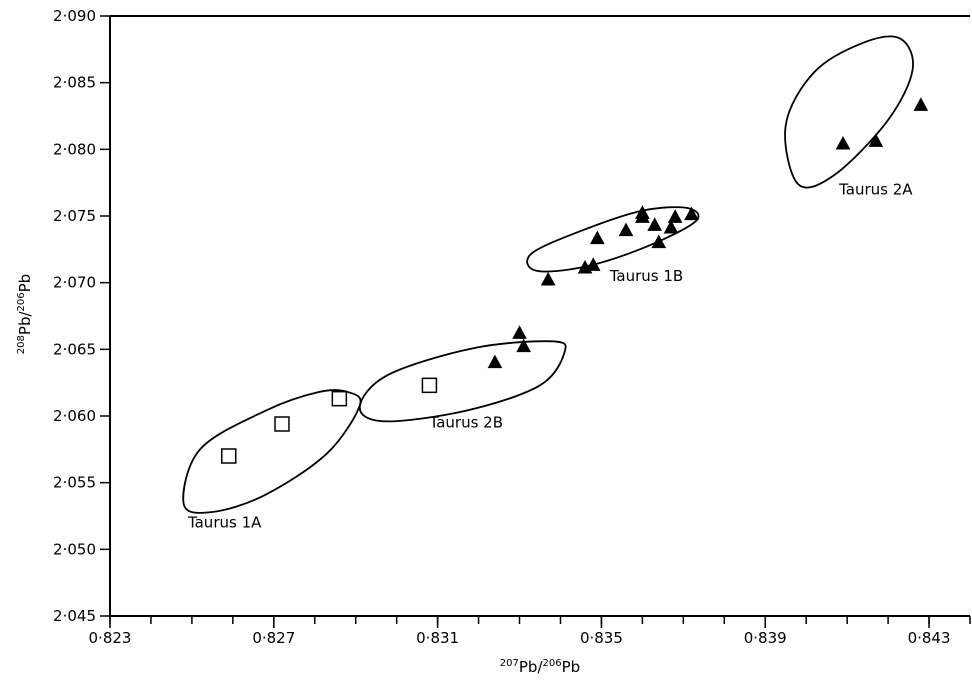 Image resolution: width=972 pixels, height=684 pixels. Describe the element at coordinates (74, 416) in the screenshot. I see `y-tick-label: 2·060` at that location.